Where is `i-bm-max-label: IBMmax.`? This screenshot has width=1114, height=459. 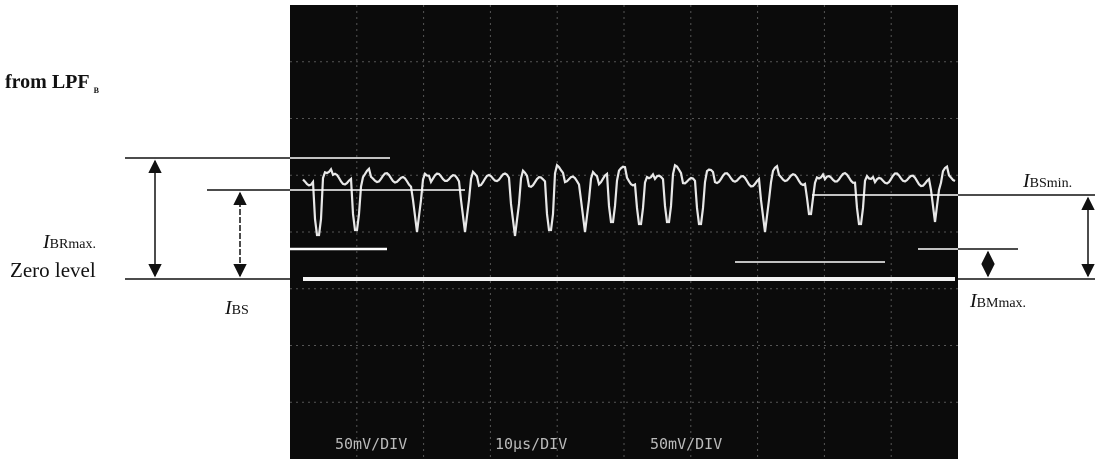 i-bm-max-label: IBMmax. is located at coordinates (997, 301).